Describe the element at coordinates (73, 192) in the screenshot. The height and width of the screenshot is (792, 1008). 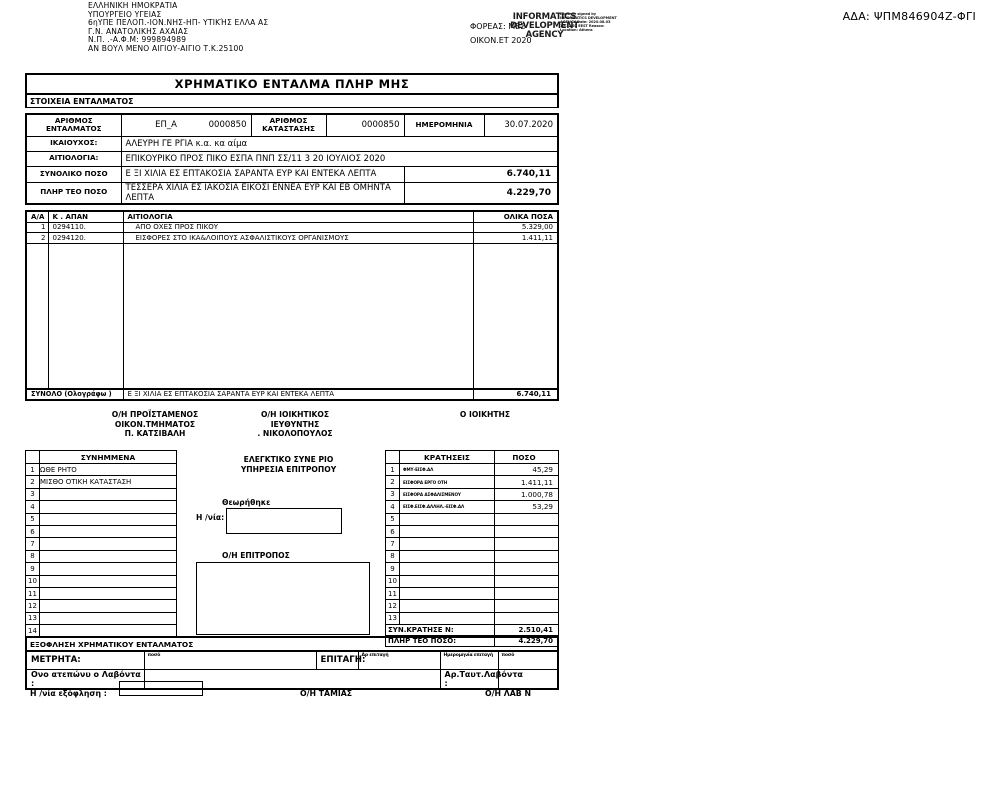
I see `payable-amount-label: ΠΛΗΡ ΤΕΟ ΠΟΣΟ` at that location.